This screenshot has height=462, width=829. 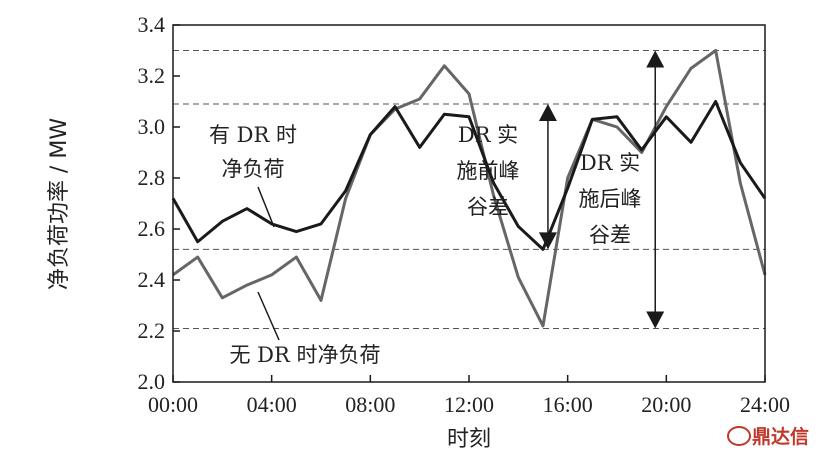 What do you see at coordinates (152, 24) in the screenshot?
I see `y-tick-label: 3.4` at bounding box center [152, 24].